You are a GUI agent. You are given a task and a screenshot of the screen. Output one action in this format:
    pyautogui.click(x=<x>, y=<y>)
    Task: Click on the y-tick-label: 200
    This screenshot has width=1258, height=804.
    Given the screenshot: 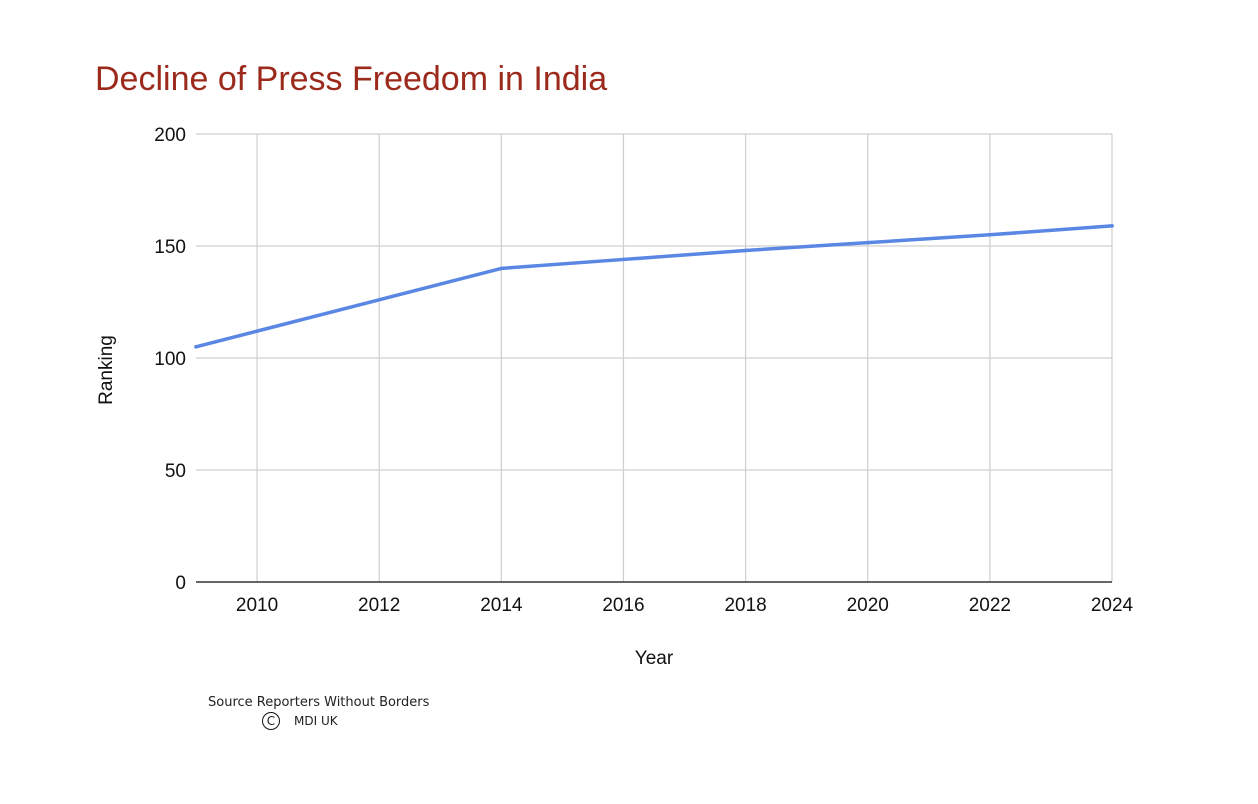 What is the action you would take?
    pyautogui.click(x=170, y=135)
    